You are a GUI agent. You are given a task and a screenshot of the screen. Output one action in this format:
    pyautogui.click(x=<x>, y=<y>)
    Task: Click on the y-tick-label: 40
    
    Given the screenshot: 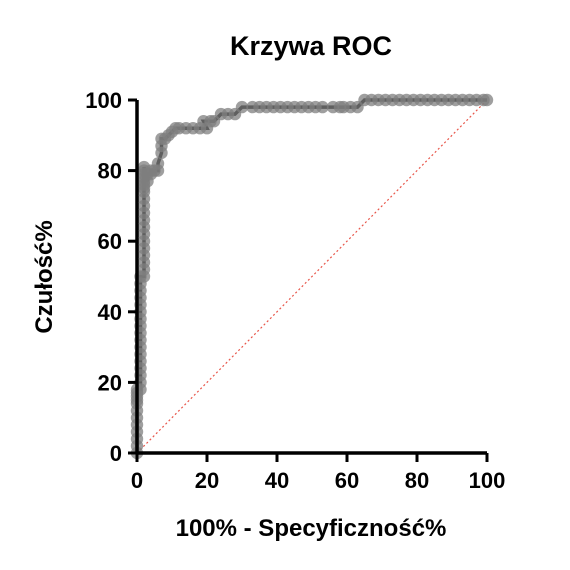 What is the action you would take?
    pyautogui.click(x=110, y=312)
    